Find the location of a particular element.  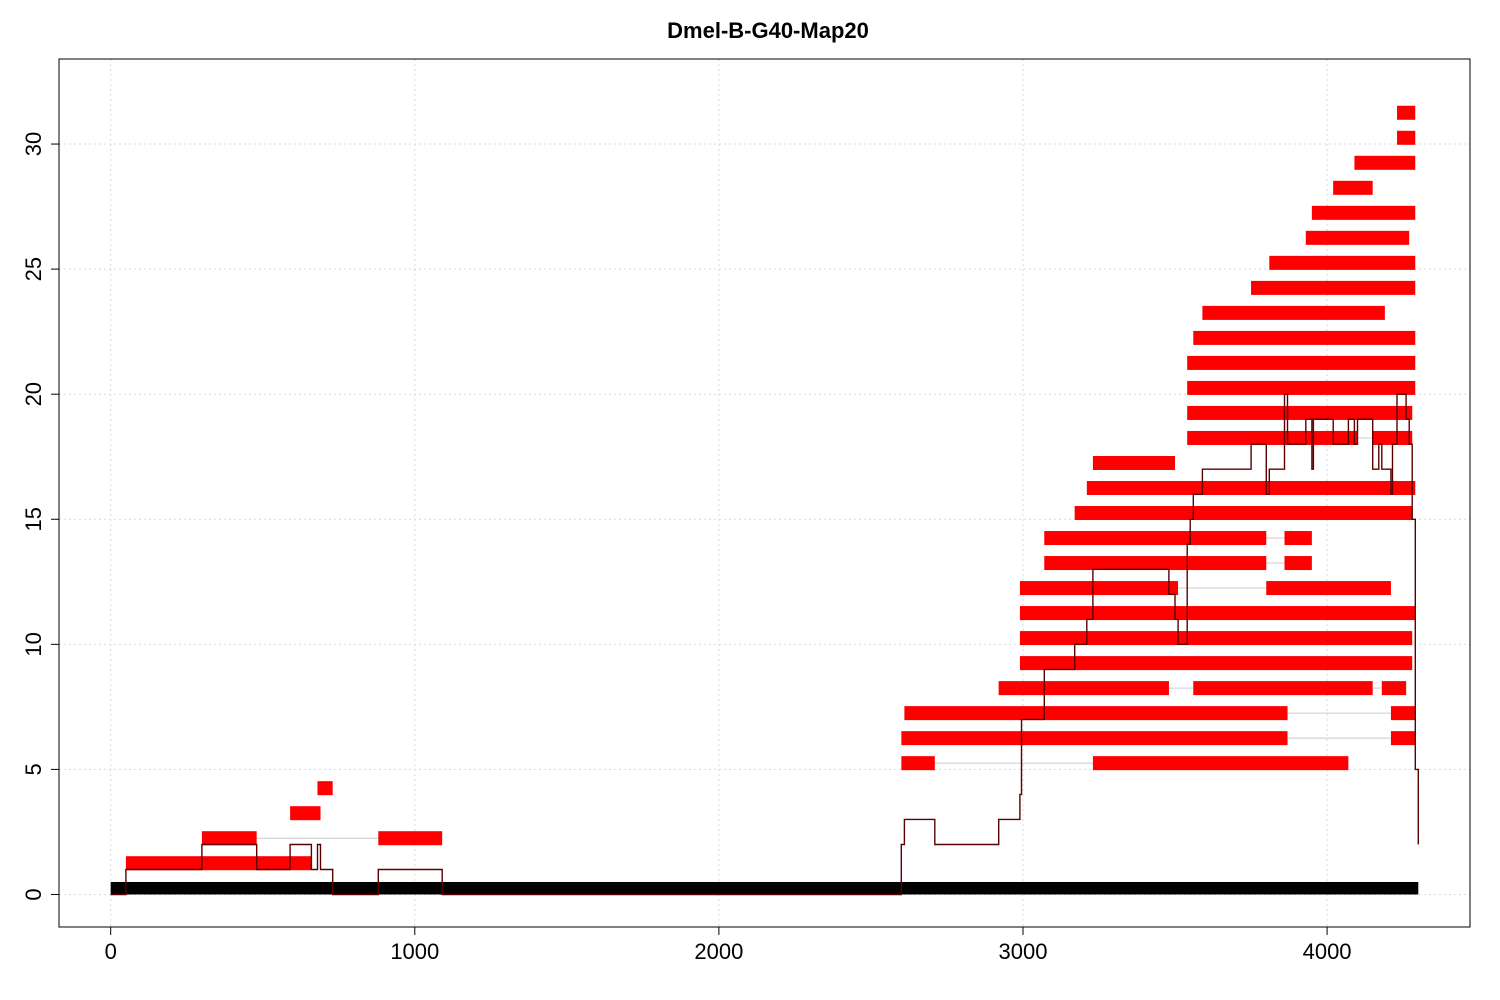

y-tick-label: 5 is located at coordinates (33, 769).